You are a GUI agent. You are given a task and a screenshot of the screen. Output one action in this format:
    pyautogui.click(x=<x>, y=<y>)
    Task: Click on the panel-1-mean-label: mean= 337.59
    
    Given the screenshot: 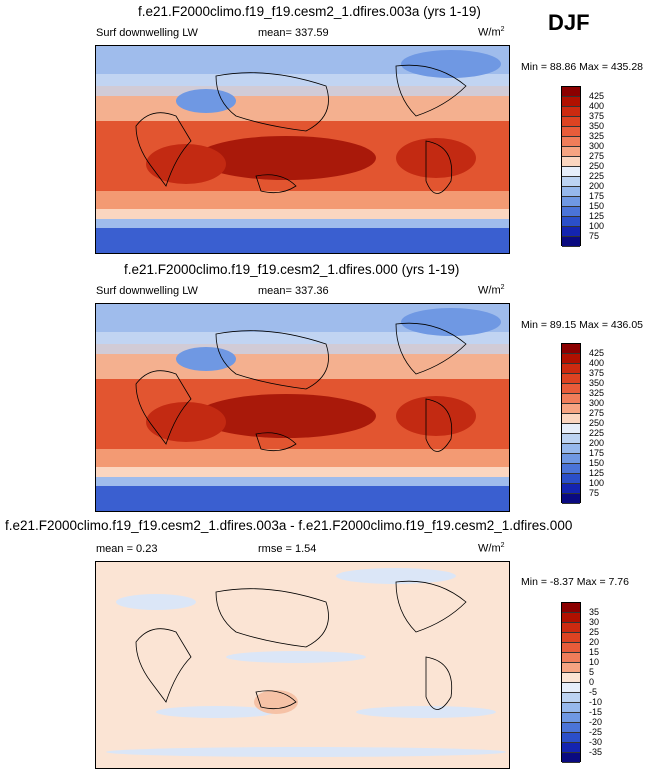 What is the action you would take?
    pyautogui.click(x=293, y=33)
    